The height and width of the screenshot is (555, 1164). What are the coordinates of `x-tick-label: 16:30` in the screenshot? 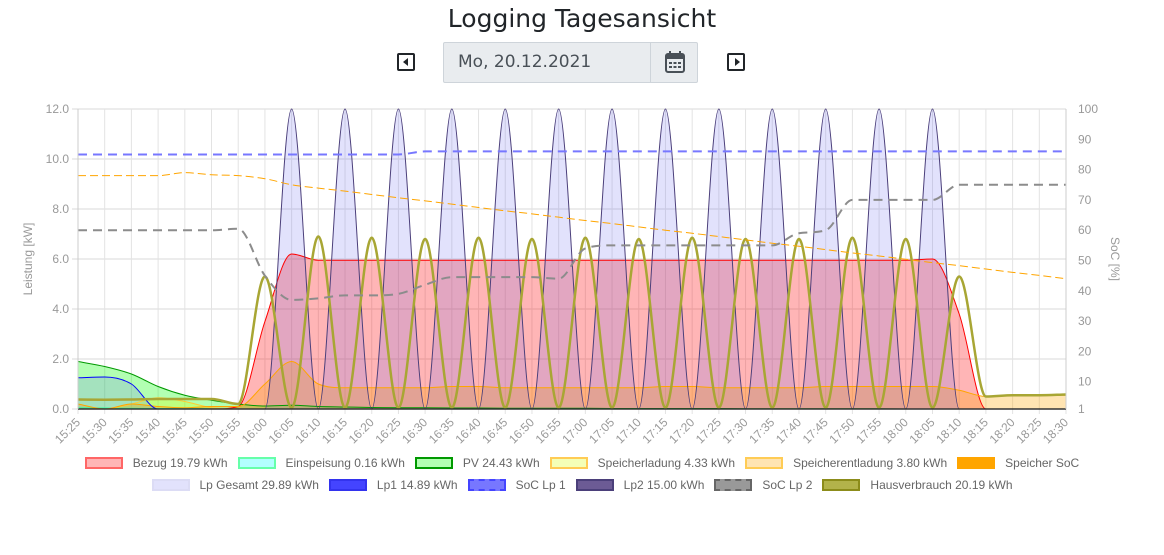 It's located at (414, 430).